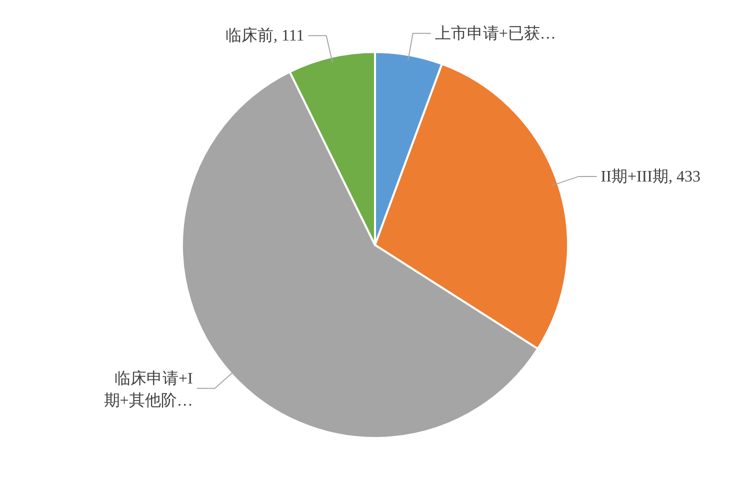 This screenshot has height=495, width=748. What do you see at coordinates (264, 35) in the screenshot?
I see `slice-label: 临床前, 111` at bounding box center [264, 35].